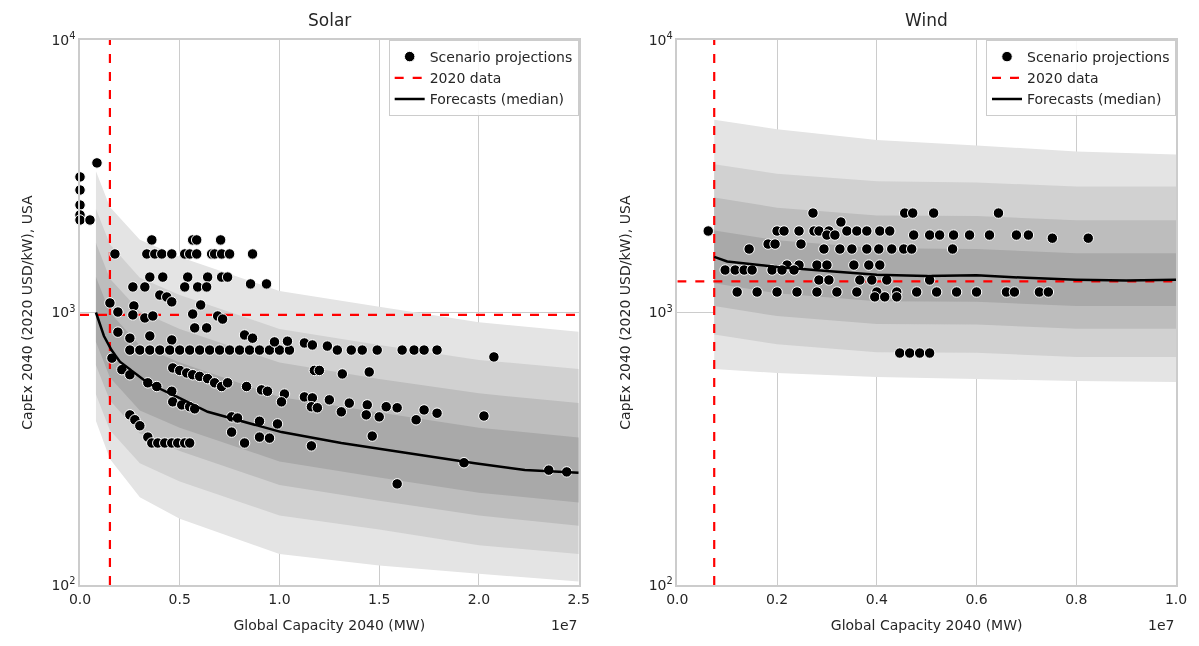  Describe the element at coordinates (336, 393) in the screenshot. I see `line-series` at that location.